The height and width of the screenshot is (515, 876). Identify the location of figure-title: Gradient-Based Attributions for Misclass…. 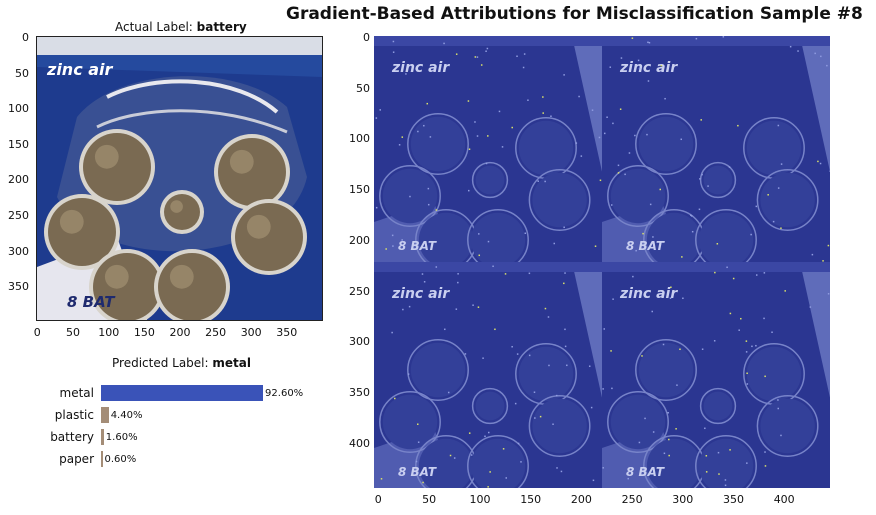
(574, 14).